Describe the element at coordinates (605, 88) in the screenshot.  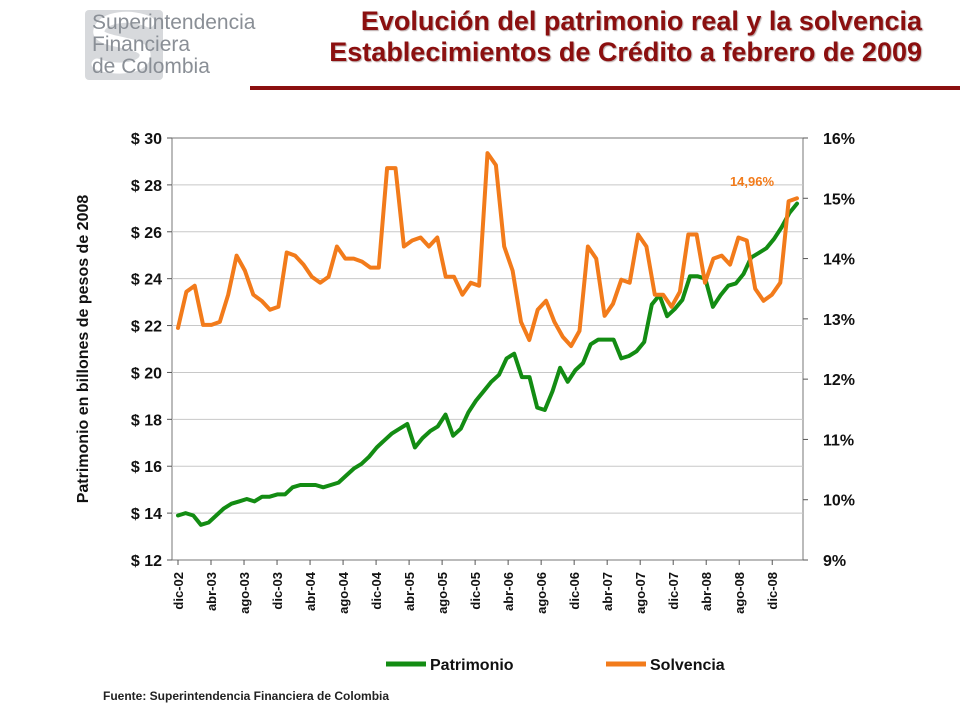
I see `title-divider` at that location.